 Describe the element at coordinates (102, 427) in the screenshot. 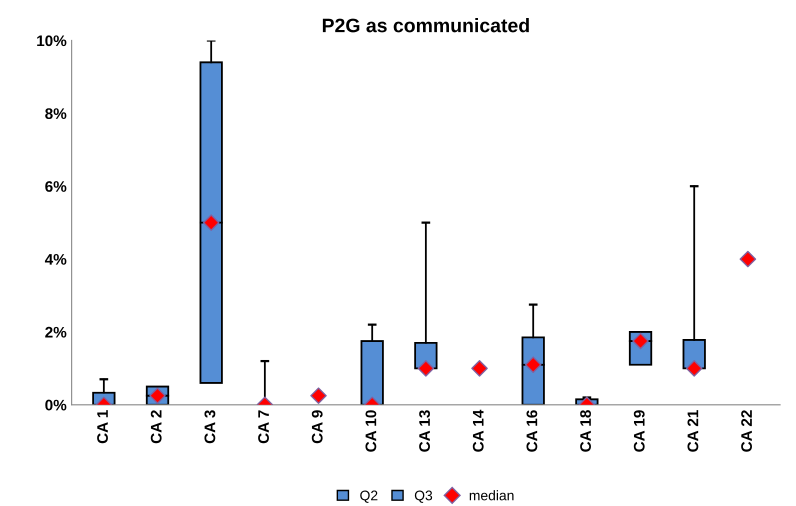

I see `x-tick-label: CA 1` at that location.